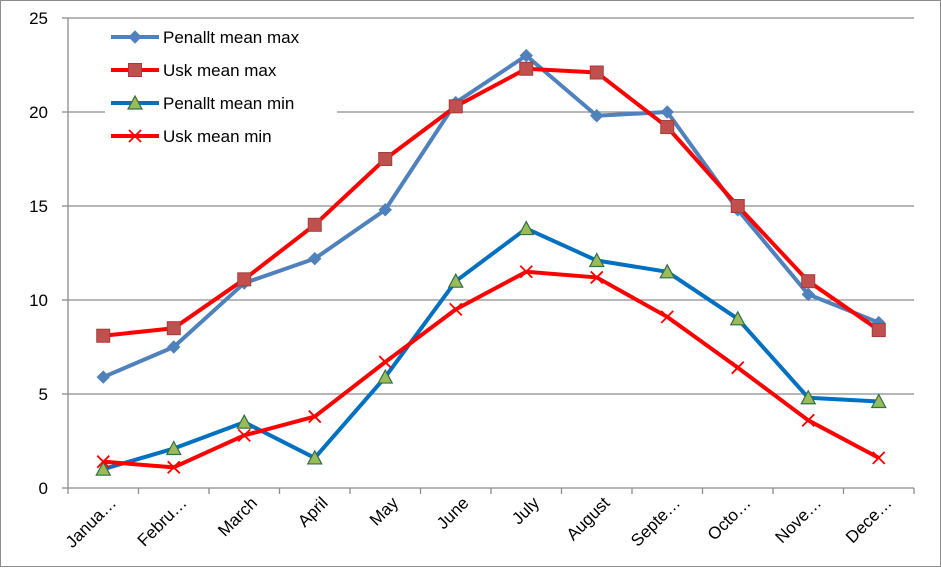 The height and width of the screenshot is (573, 941). Describe the element at coordinates (38, 206) in the screenshot. I see `y-tick-label: 15` at that location.